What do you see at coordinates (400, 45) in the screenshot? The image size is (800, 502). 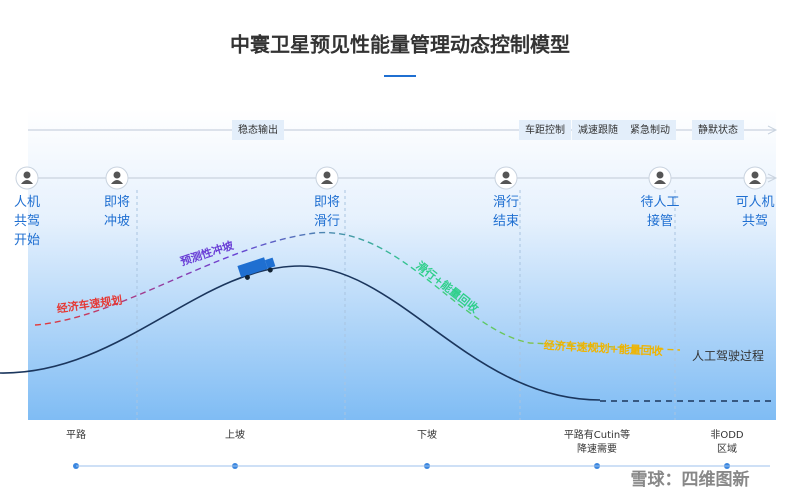 I see `title: 中寰卫星预见性能量管理动态控制模型` at bounding box center [400, 45].